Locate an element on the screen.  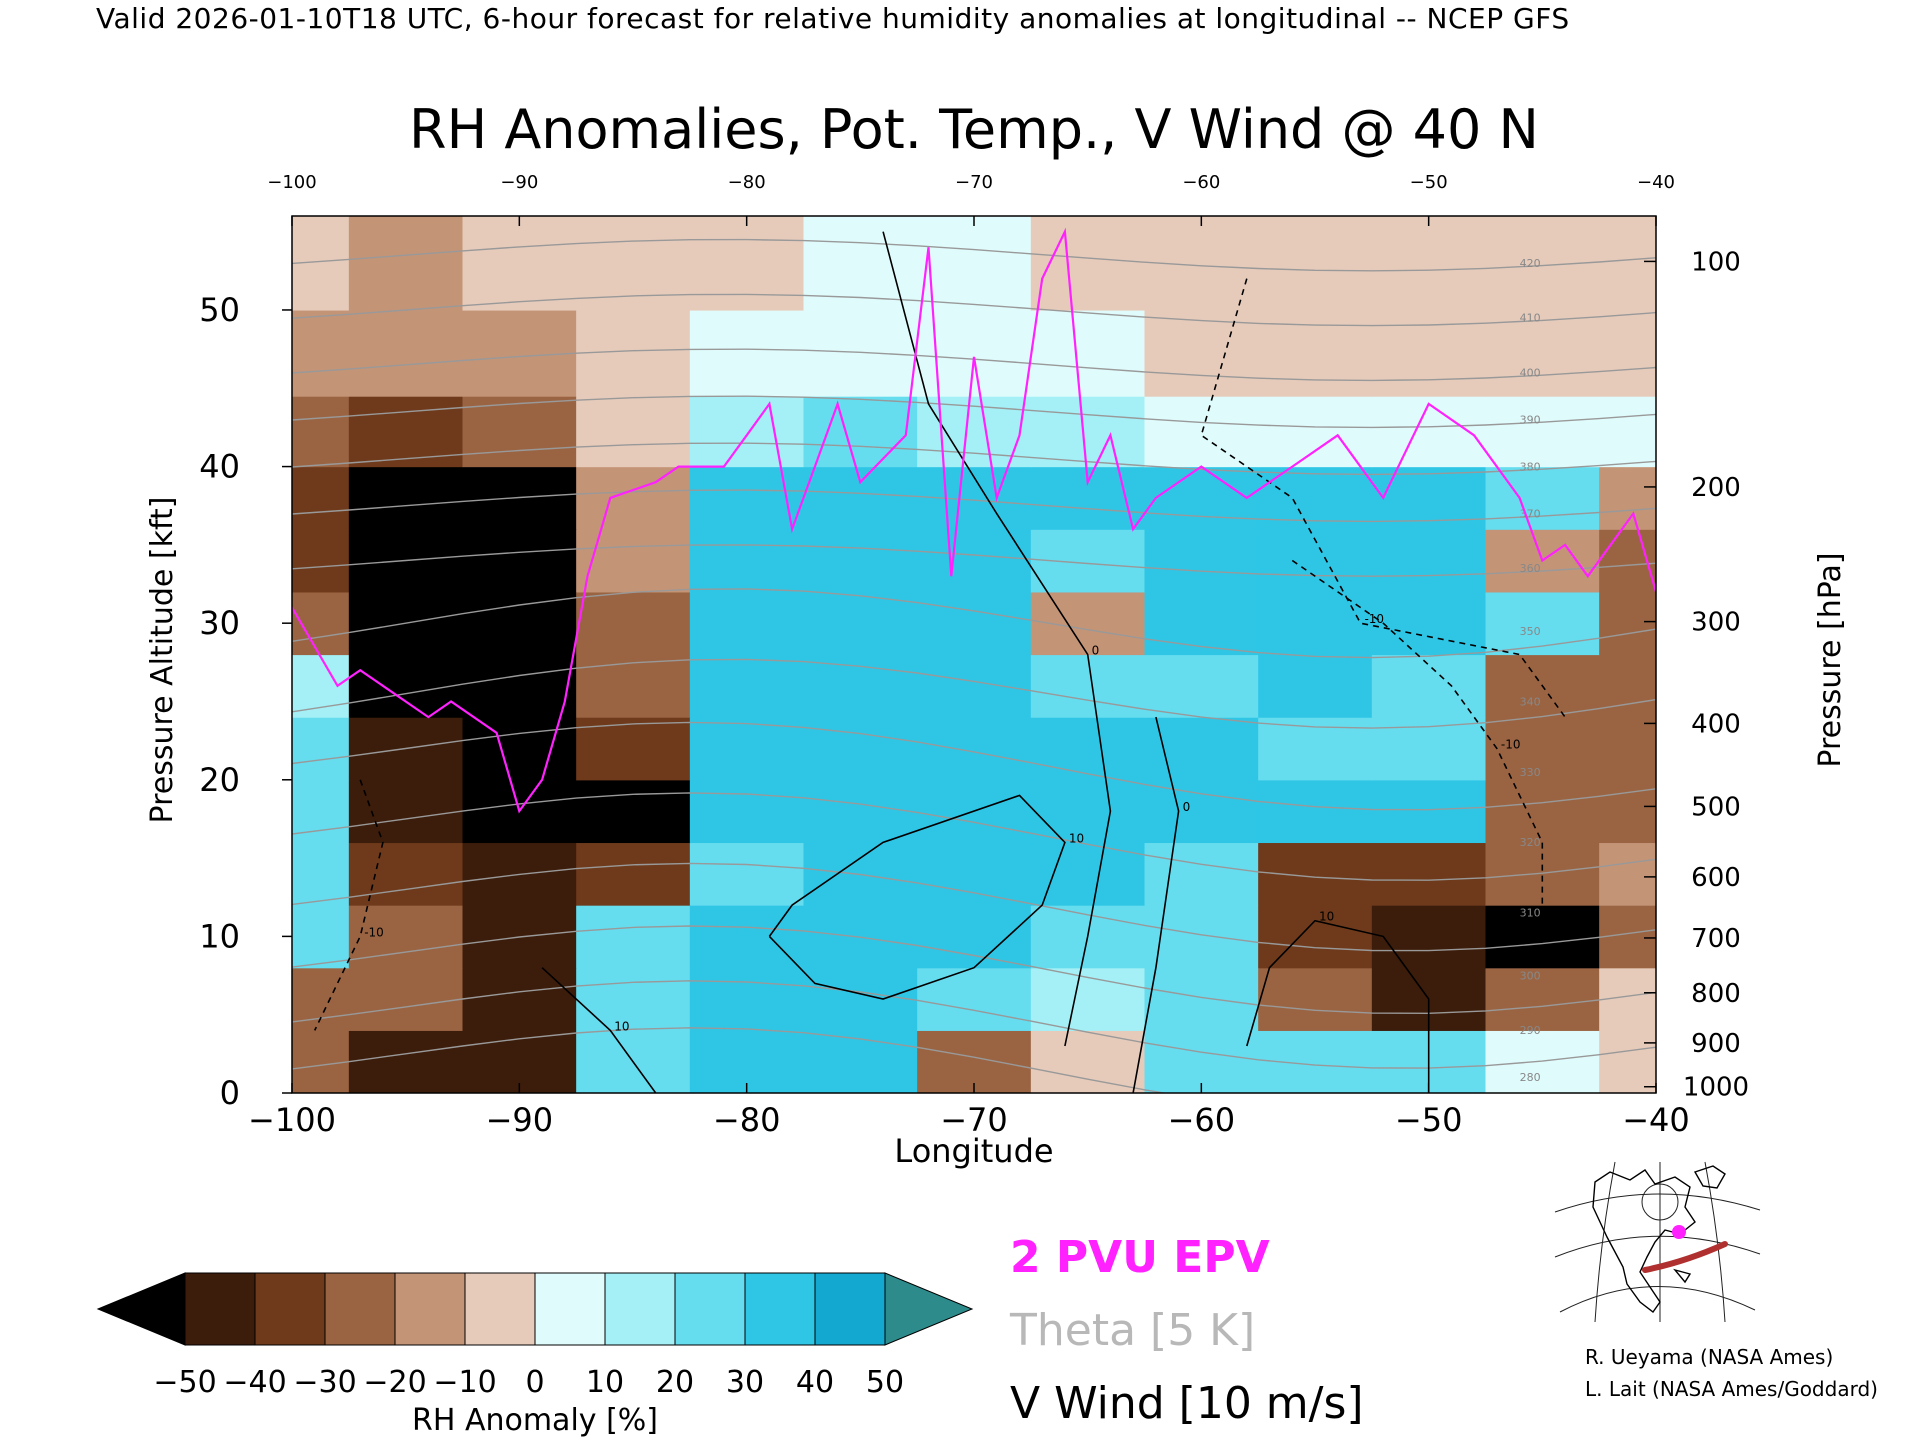
theta-label: 290 is located at coordinates (1530, 1030).